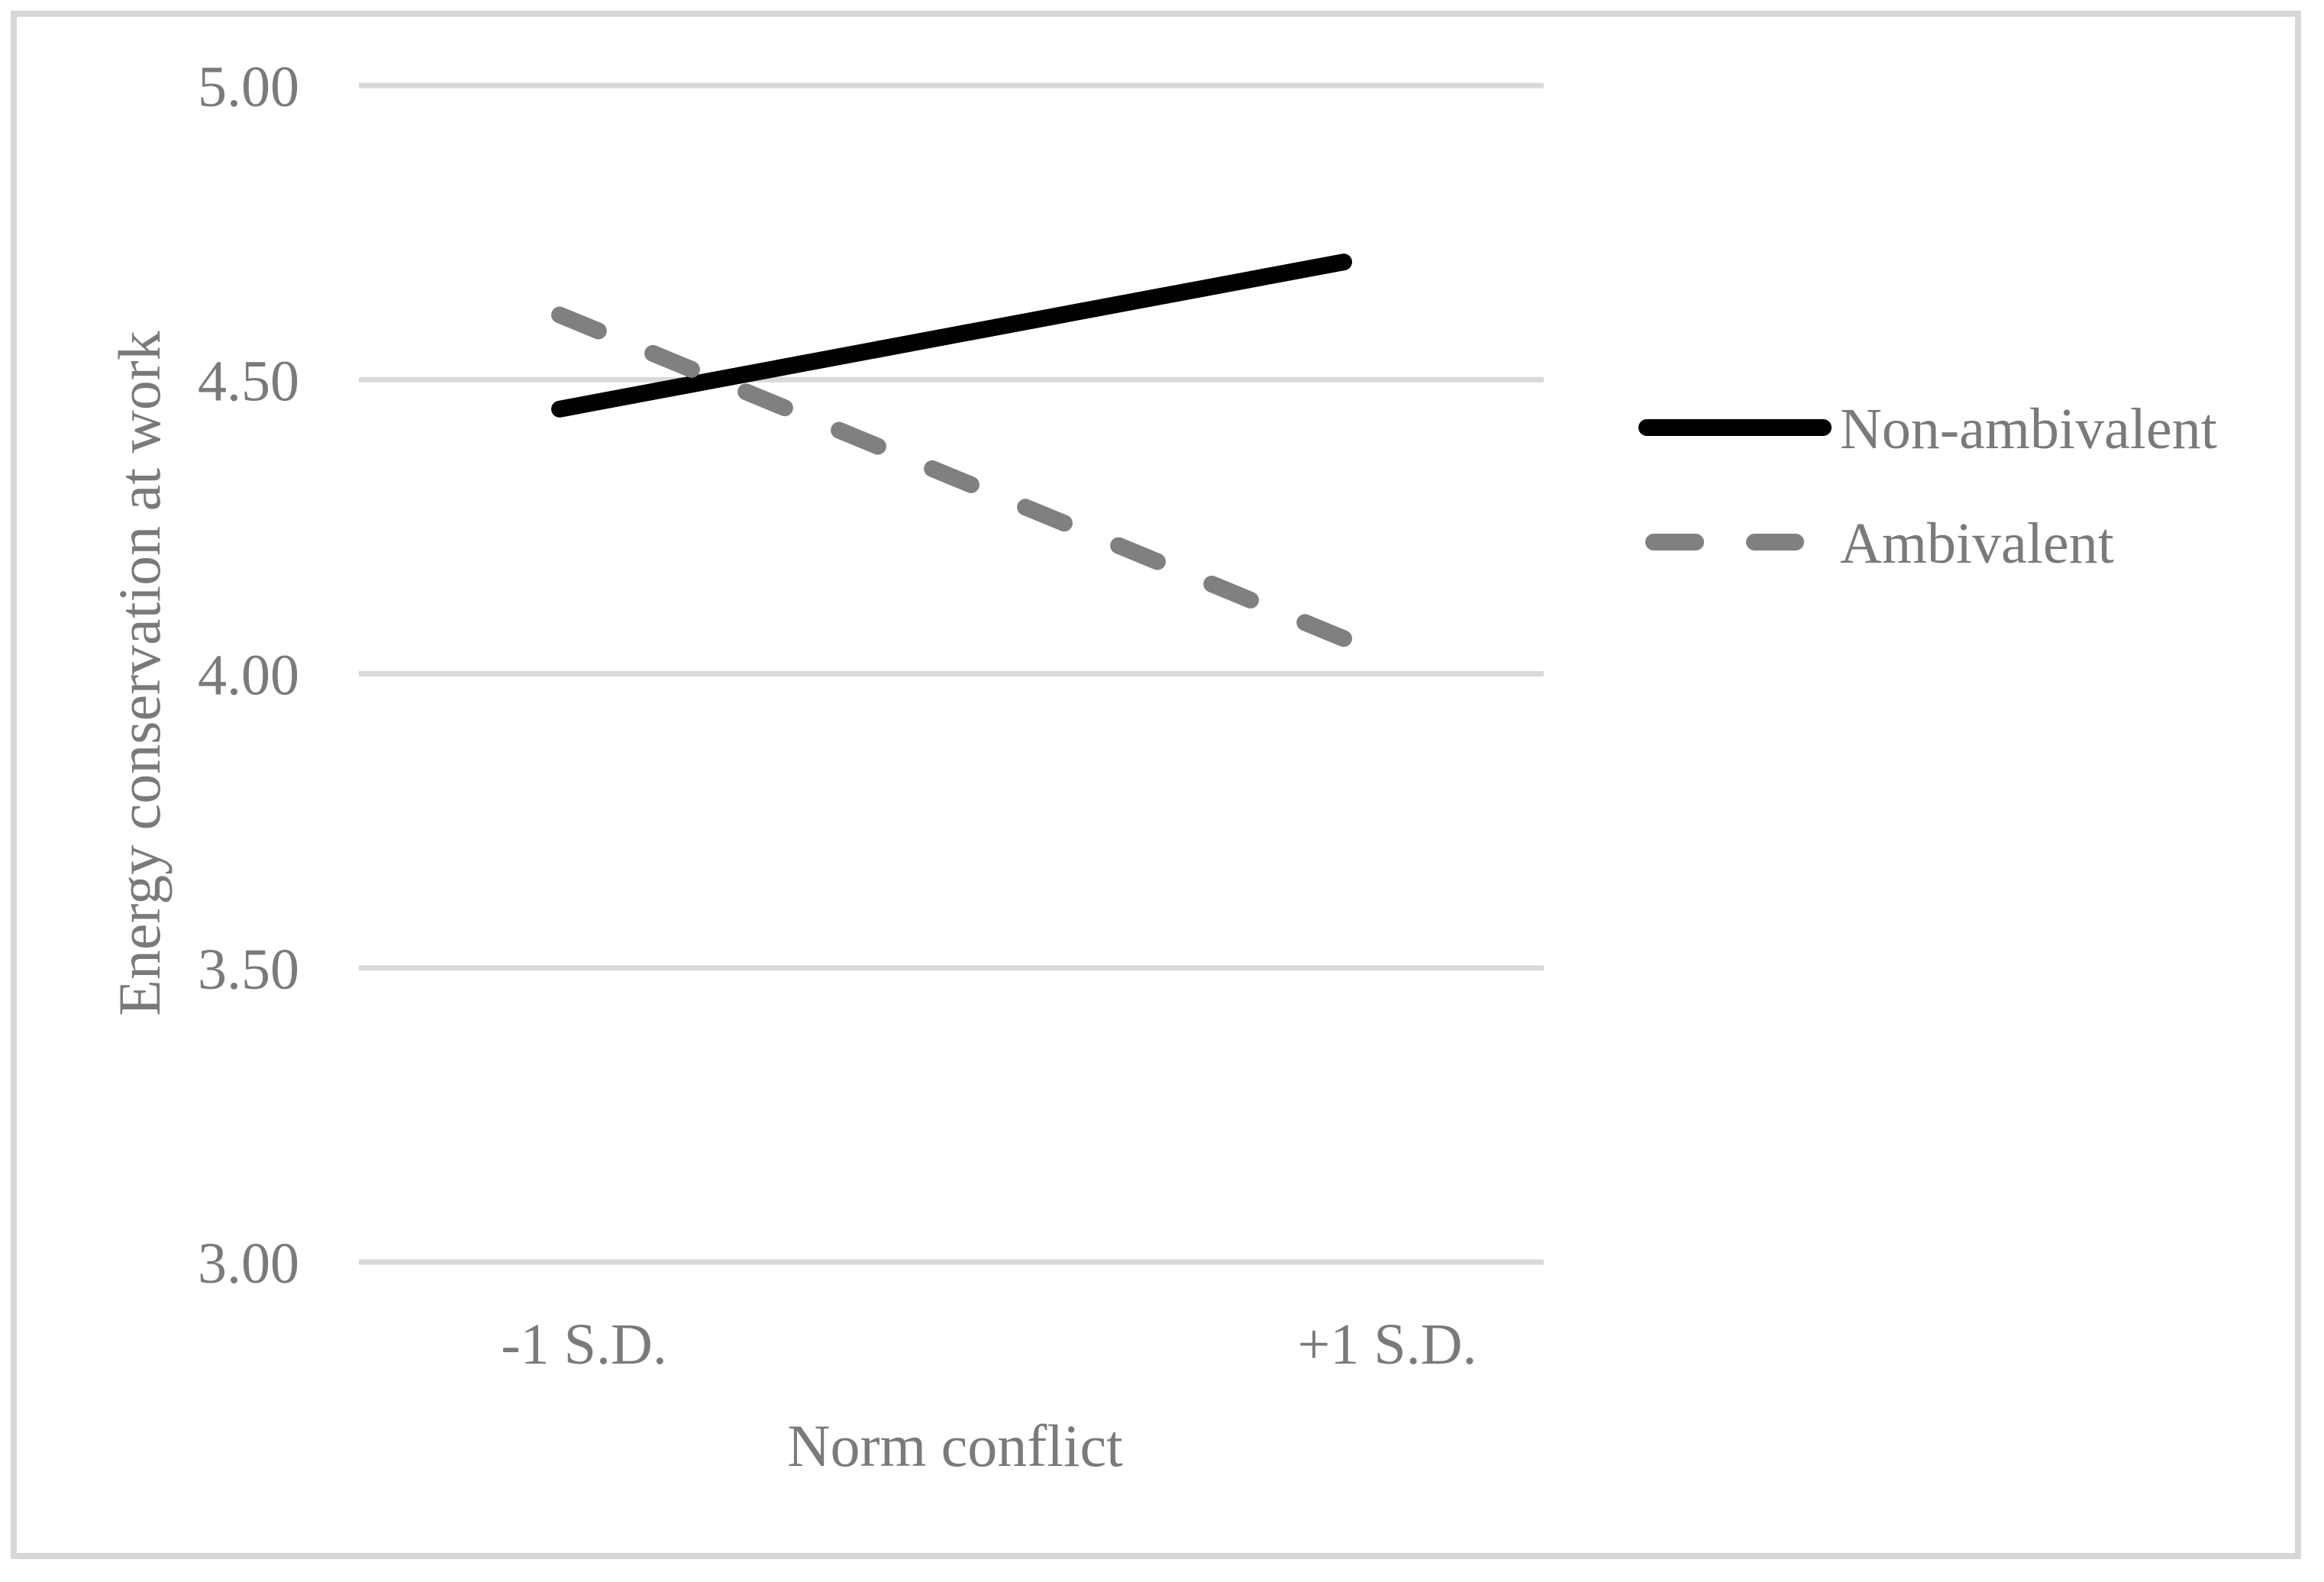 Image resolution: width=2324 pixels, height=1582 pixels. Describe the element at coordinates (1977, 544) in the screenshot. I see `legend-label-ambivalent: Ambivalent` at that location.